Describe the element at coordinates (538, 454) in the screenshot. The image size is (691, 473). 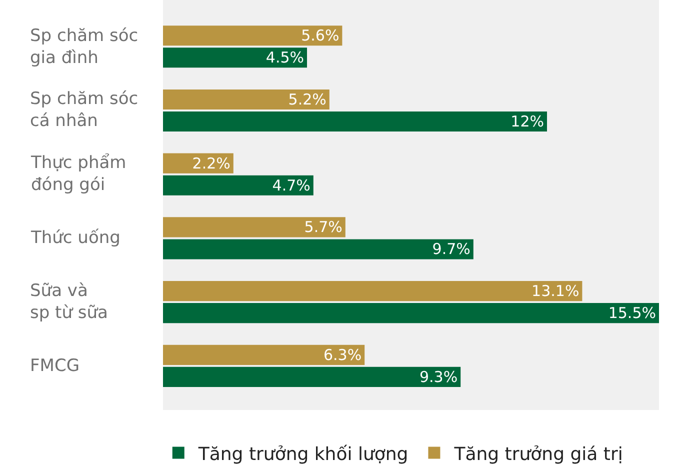
I see `legend-label: Tăng trưởng giá trị` at that location.